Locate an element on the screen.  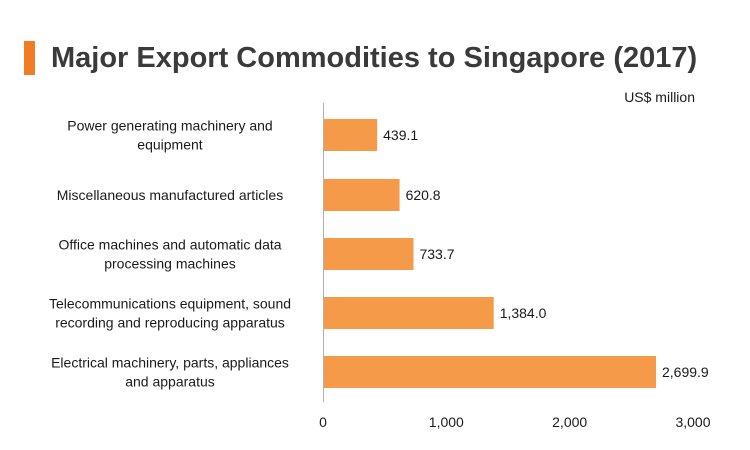
bar-value-label: 439.1 is located at coordinates (400, 135).